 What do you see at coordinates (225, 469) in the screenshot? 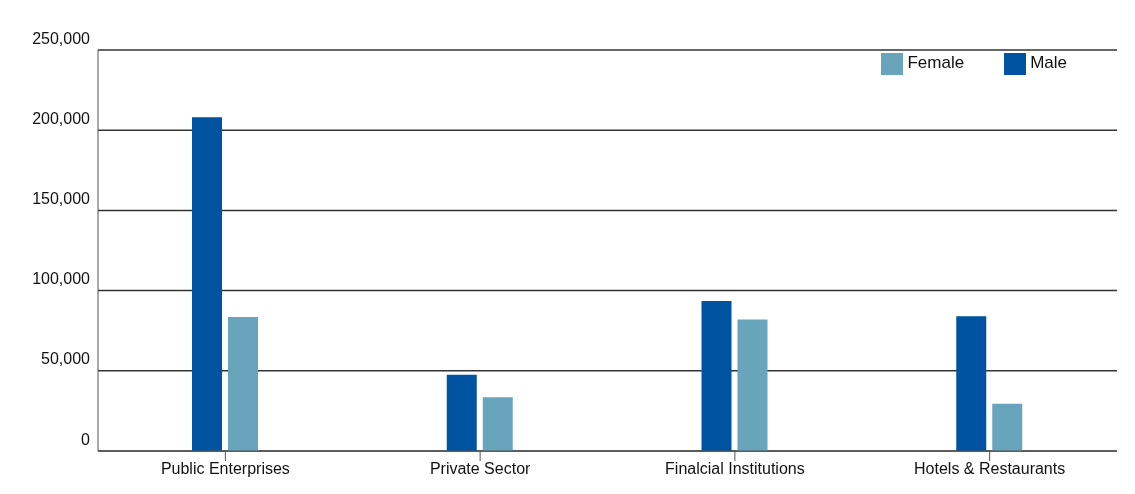
I see `x-tick-label: Public Enterprises` at bounding box center [225, 469].